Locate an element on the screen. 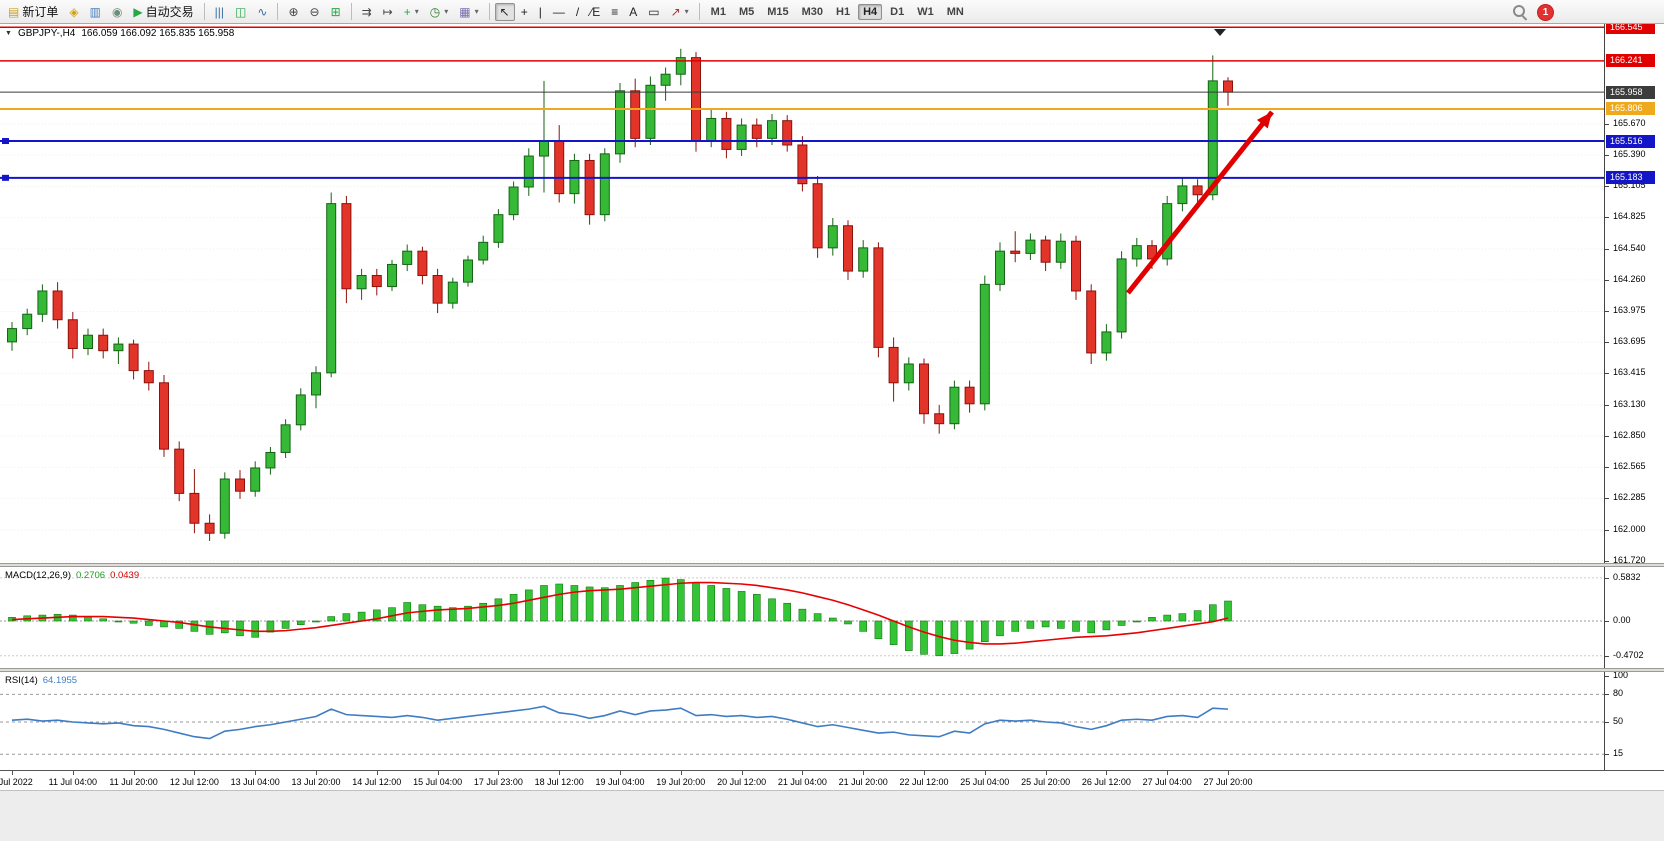 Image resolution: width=1664 pixels, height=841 pixels. vertical-line-icon: | is located at coordinates (540, 12).